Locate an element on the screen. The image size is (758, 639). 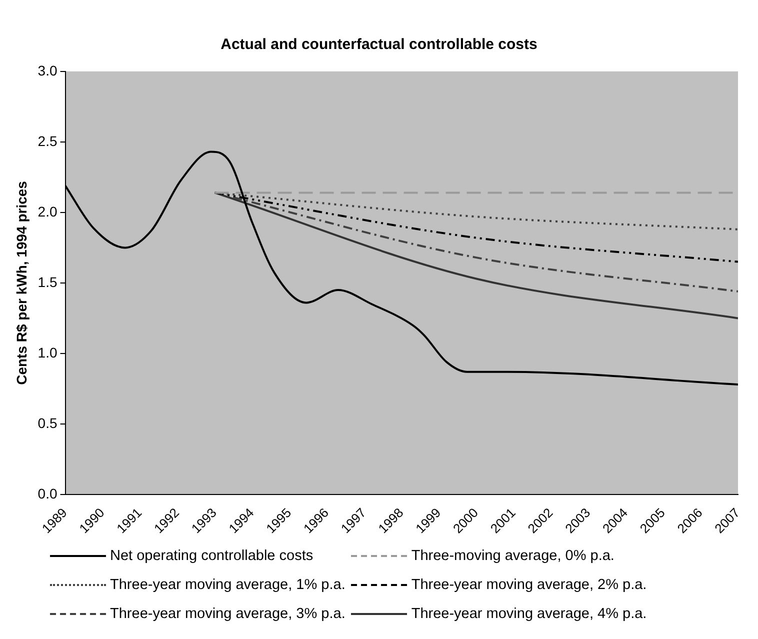
legend-label: Three-year moving average, 4% p.a. is located at coordinates (529, 614).